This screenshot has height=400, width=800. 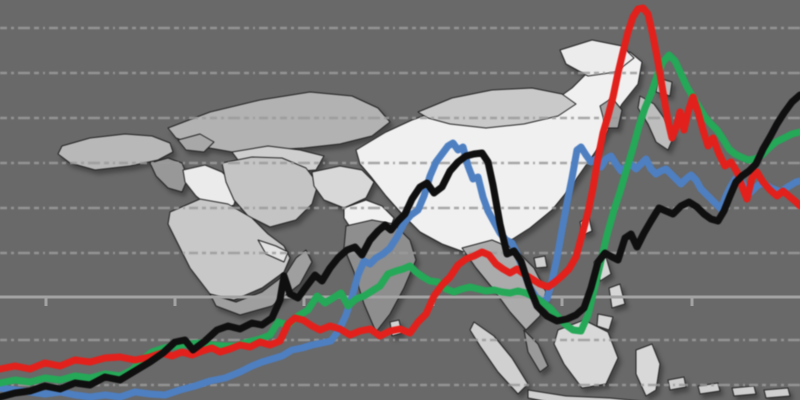 What do you see at coordinates (273, 251) in the screenshot?
I see `map-region-gulf-states` at bounding box center [273, 251].